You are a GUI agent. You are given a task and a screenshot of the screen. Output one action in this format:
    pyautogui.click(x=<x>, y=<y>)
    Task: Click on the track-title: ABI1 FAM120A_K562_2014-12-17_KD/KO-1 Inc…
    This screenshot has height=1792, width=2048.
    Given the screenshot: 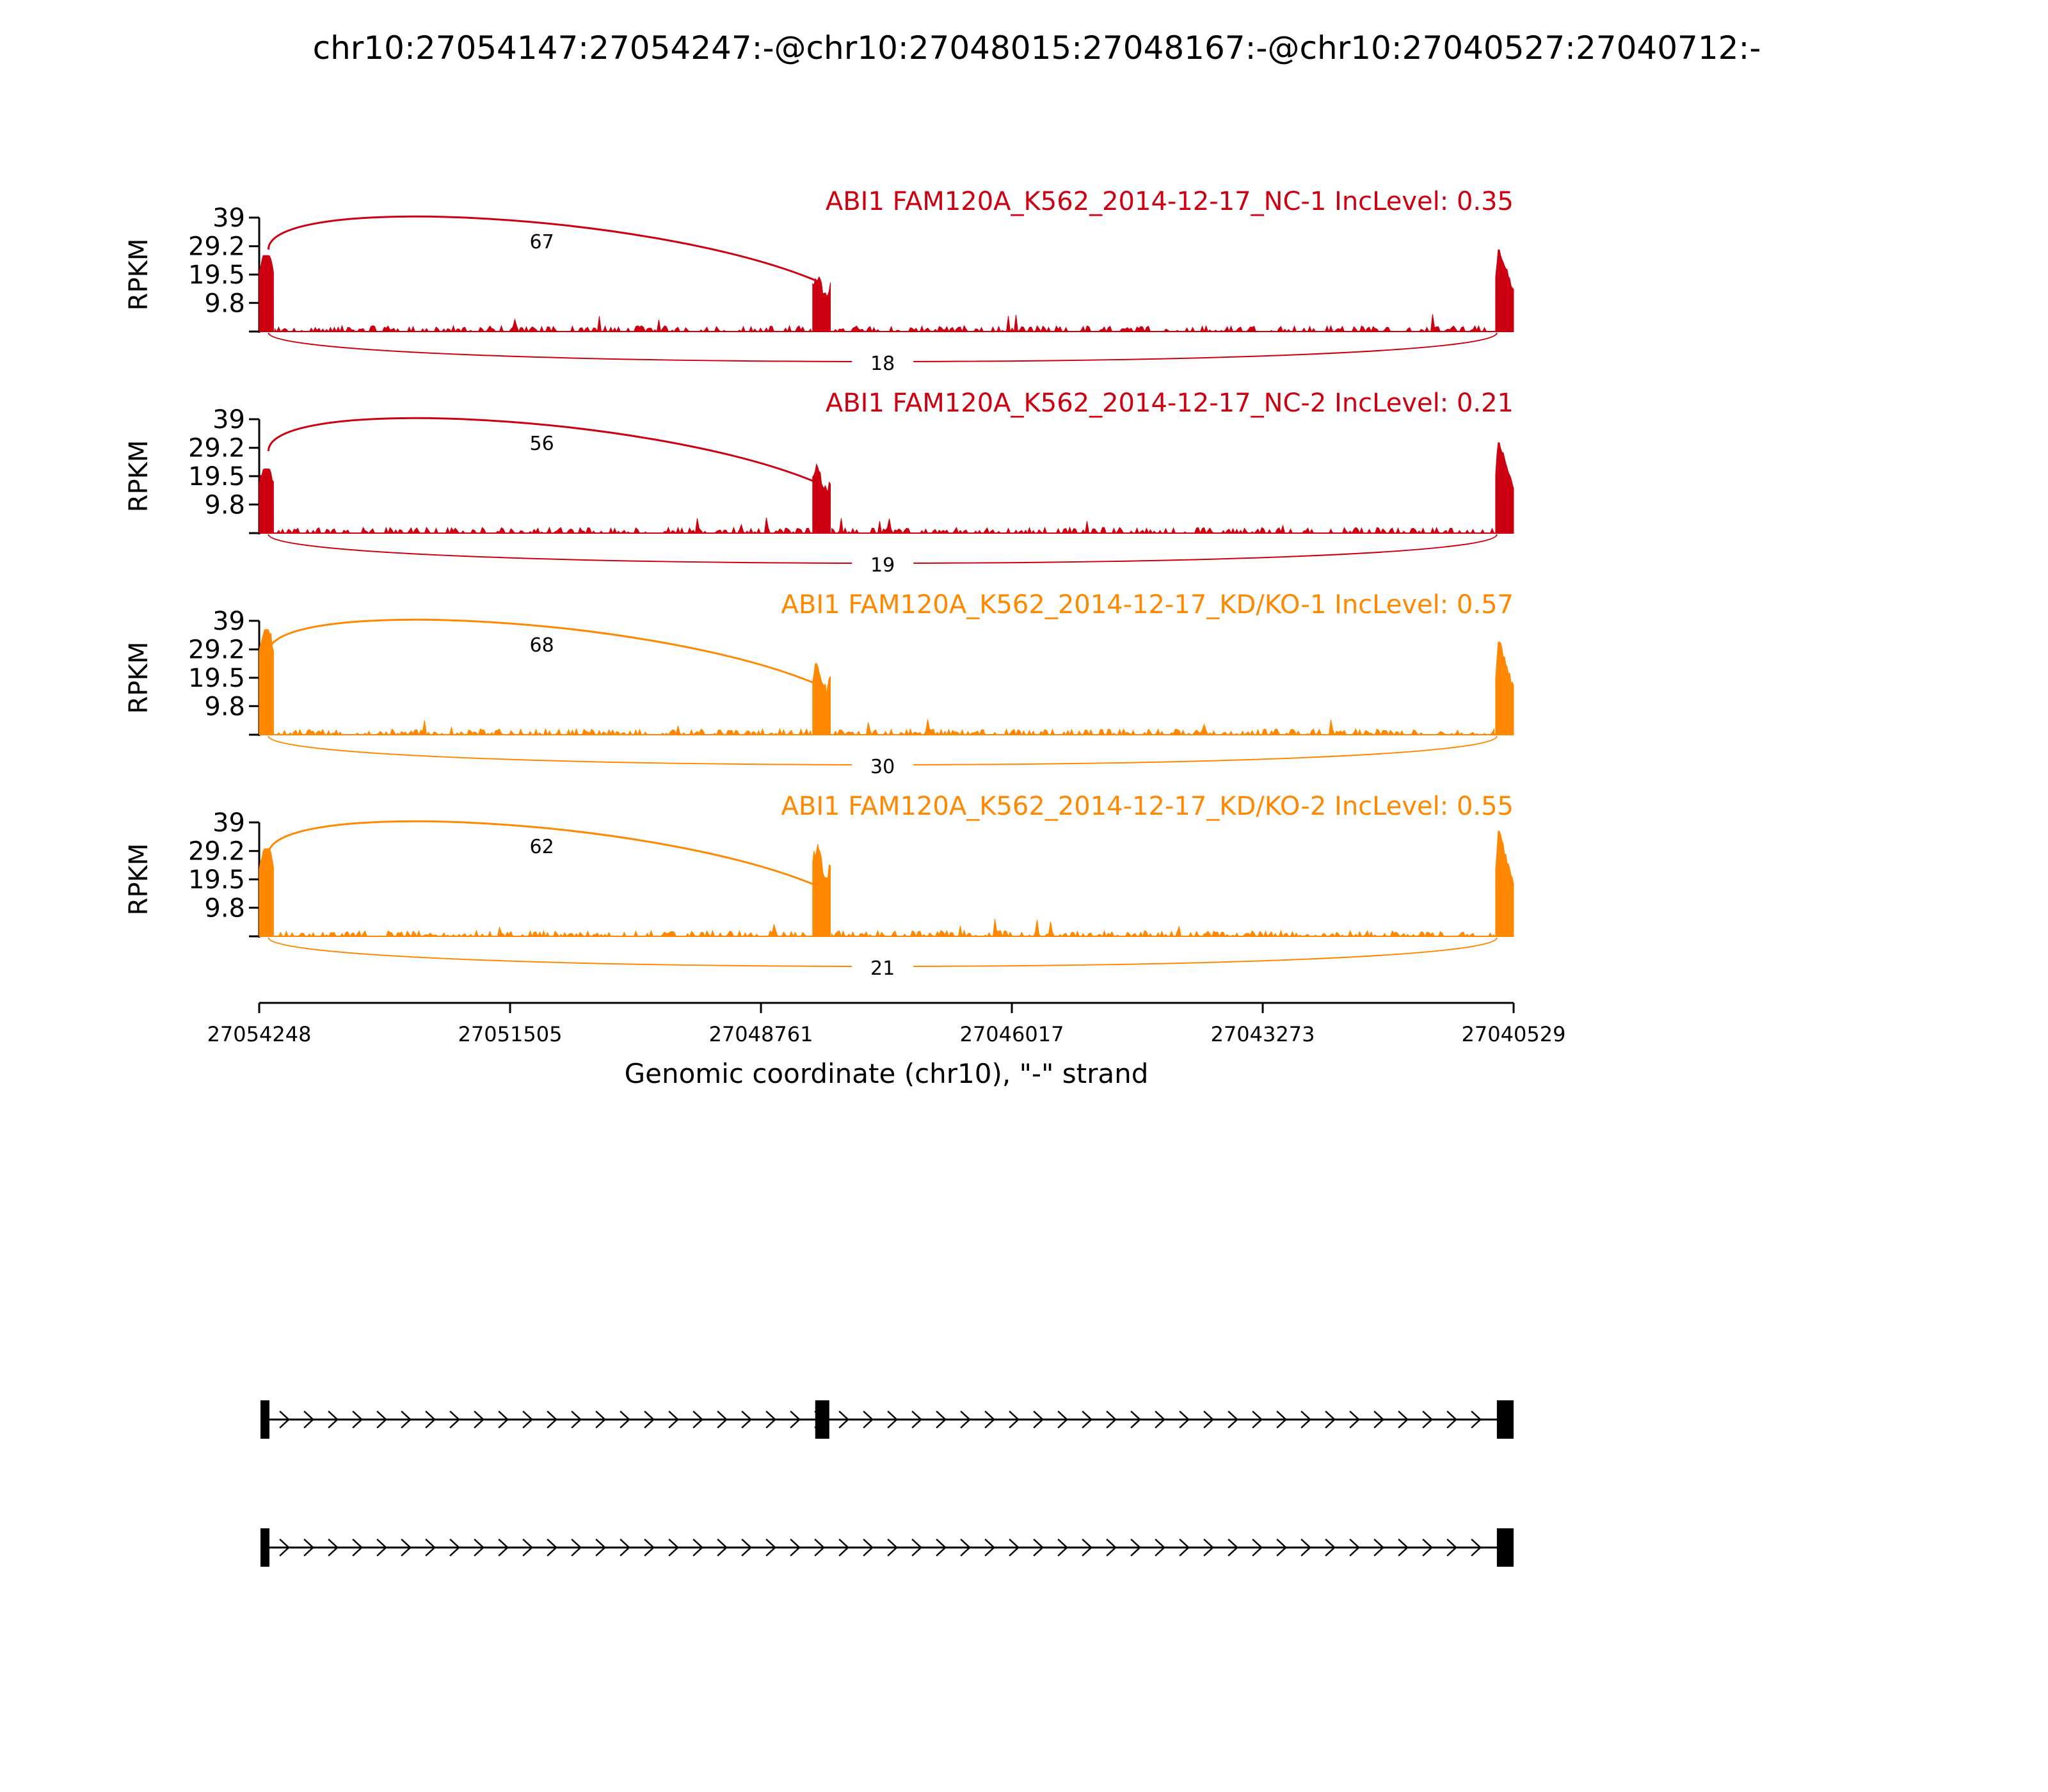 What is the action you would take?
    pyautogui.click(x=1147, y=605)
    